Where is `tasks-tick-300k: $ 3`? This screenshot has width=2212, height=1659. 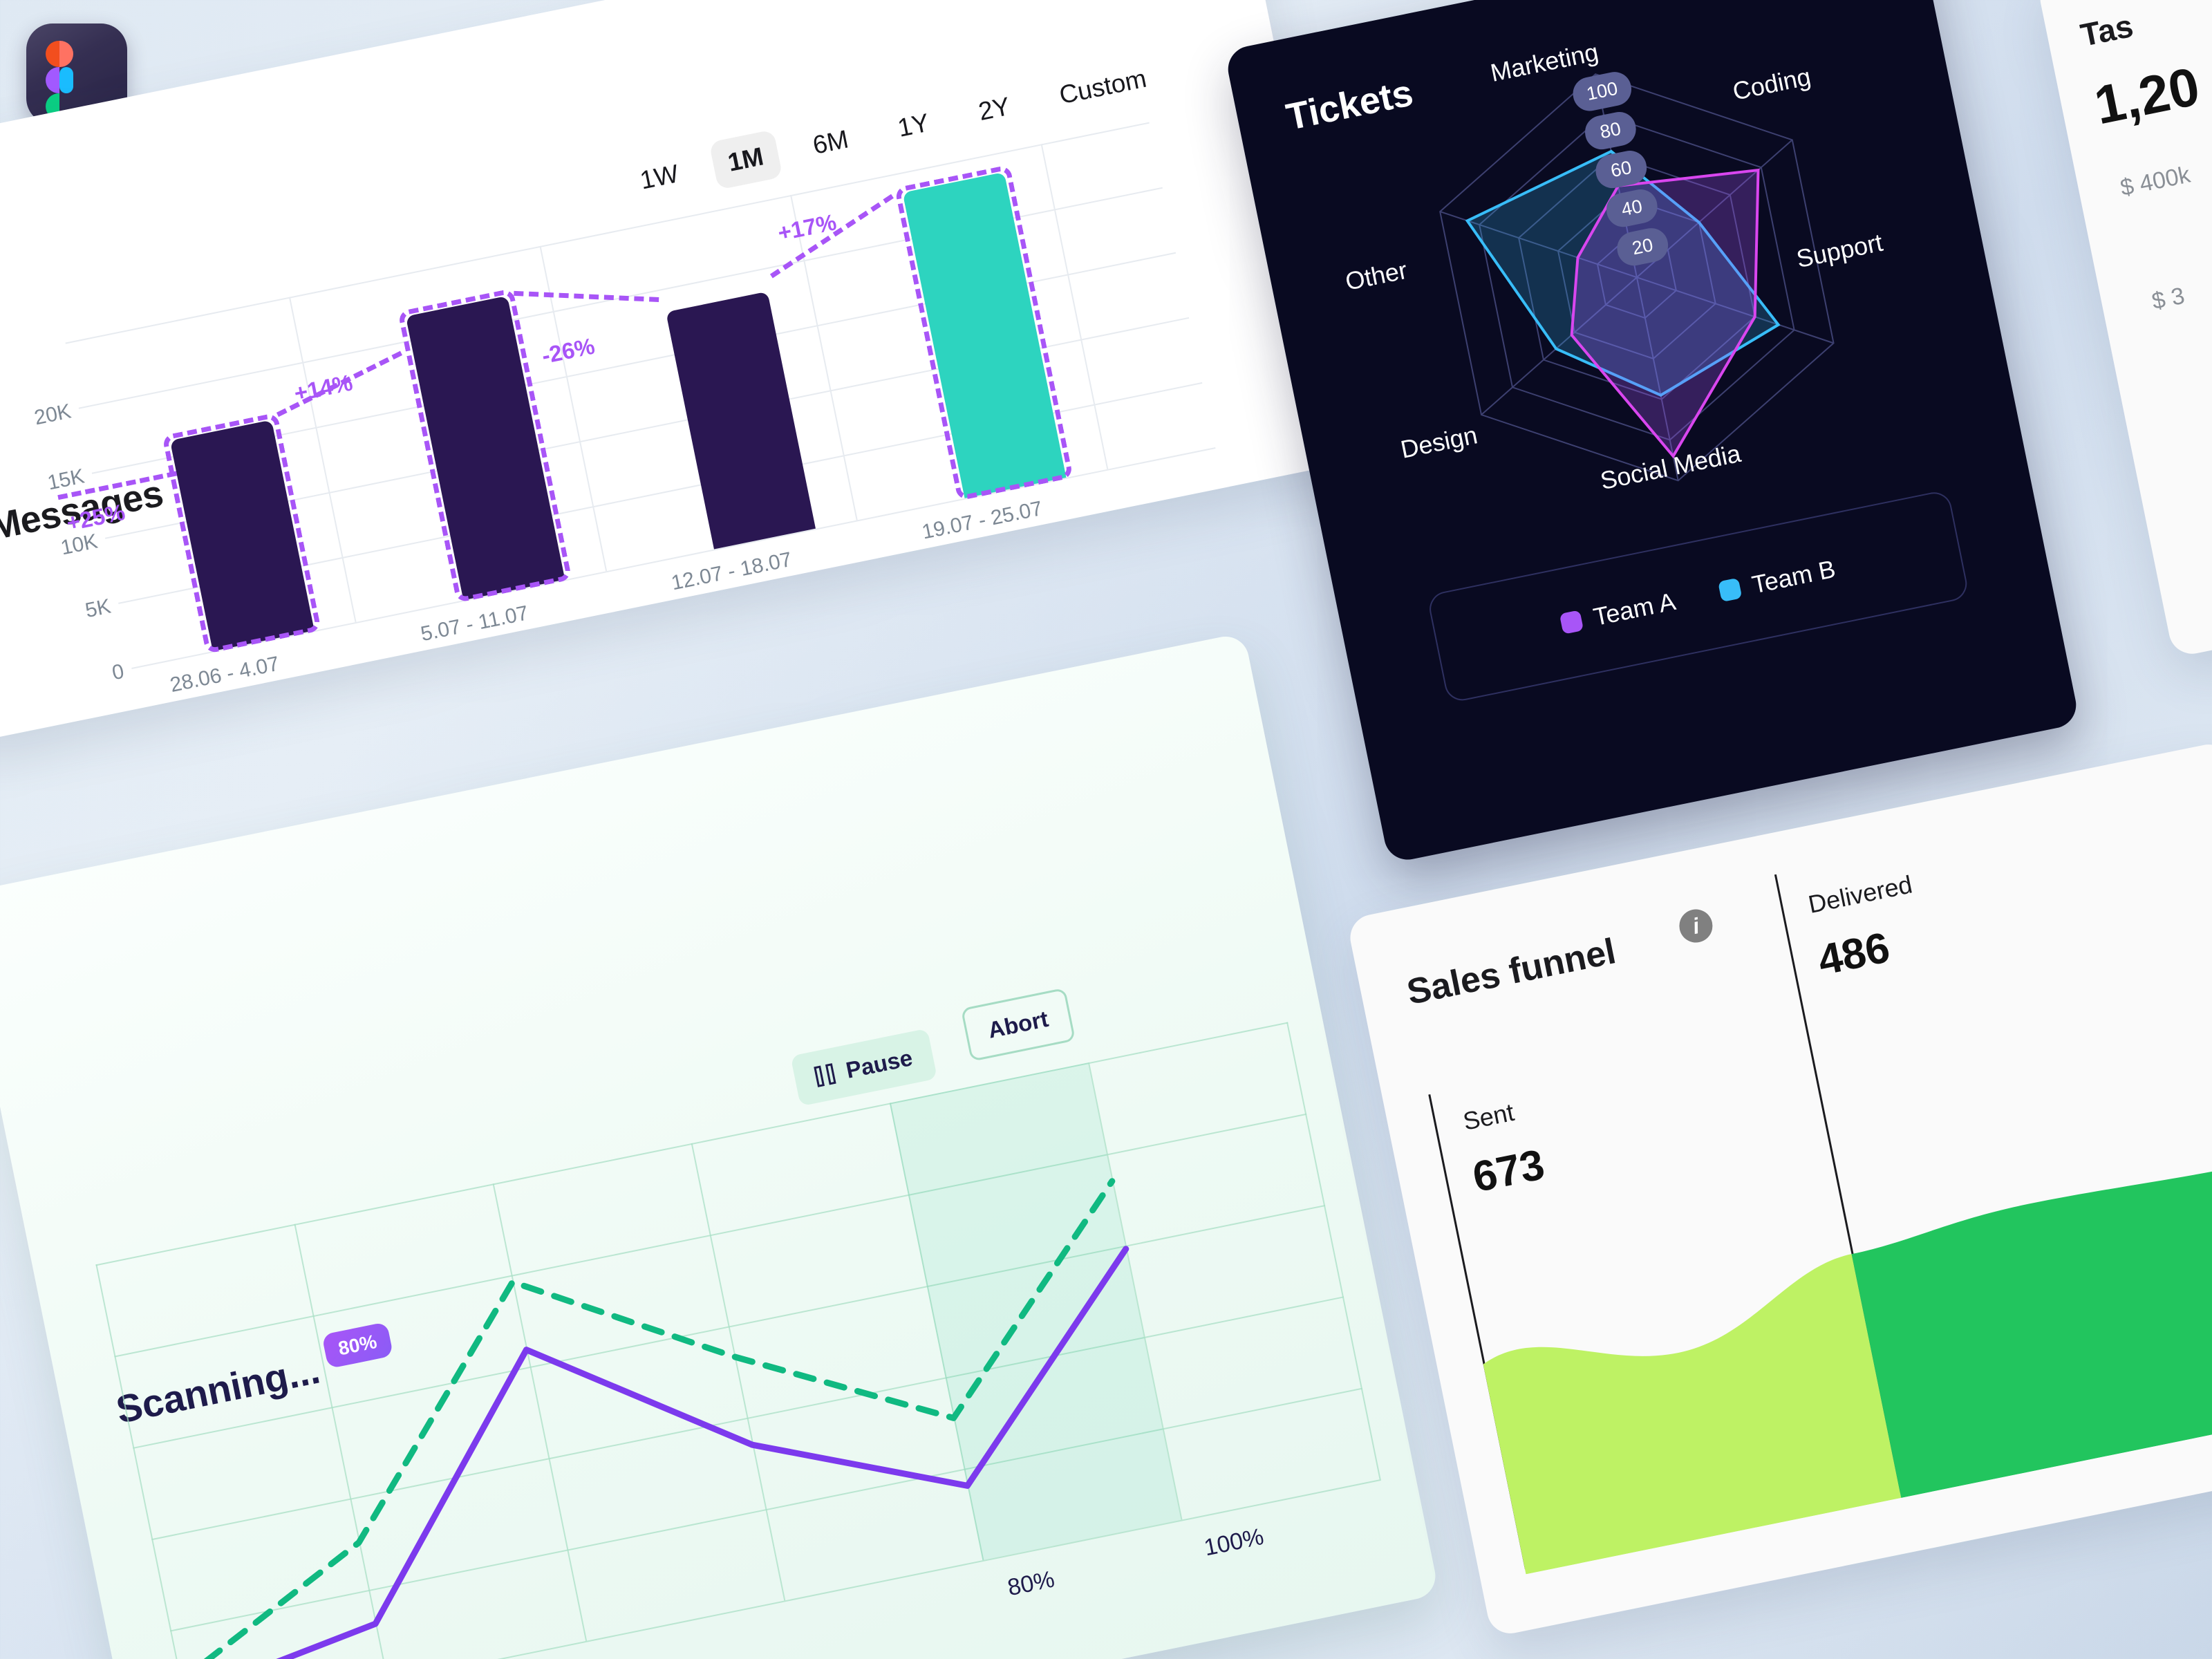 tasks-tick-300k: $ 3 is located at coordinates (2168, 298).